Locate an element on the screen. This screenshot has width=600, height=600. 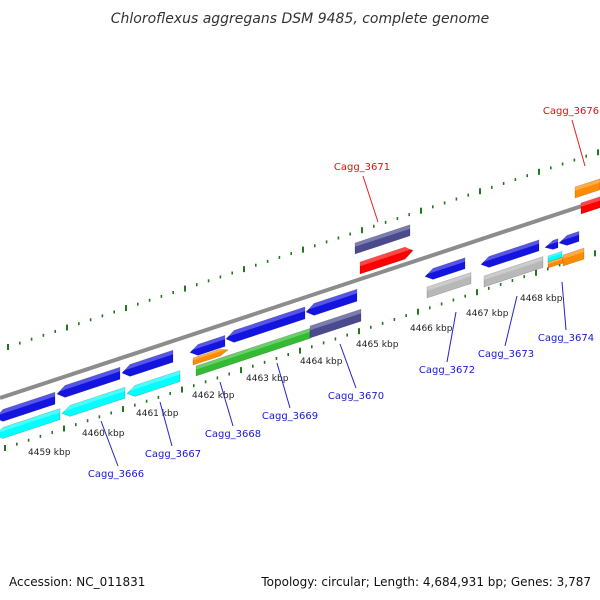
ruler-label: 4466 kbp is located at coordinates (431, 329).